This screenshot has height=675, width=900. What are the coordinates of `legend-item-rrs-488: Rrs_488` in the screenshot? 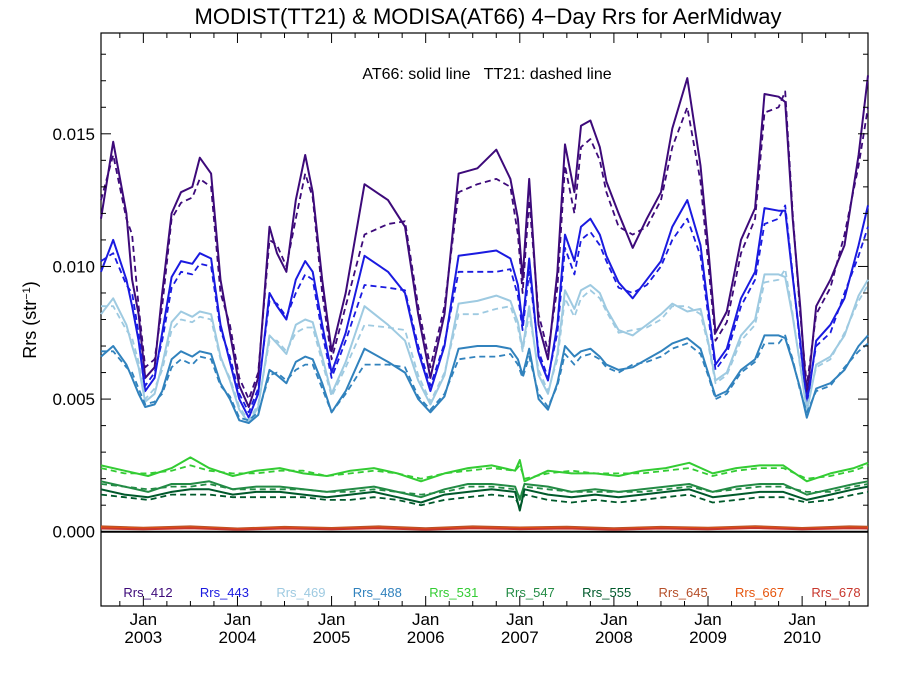 It's located at (377, 592).